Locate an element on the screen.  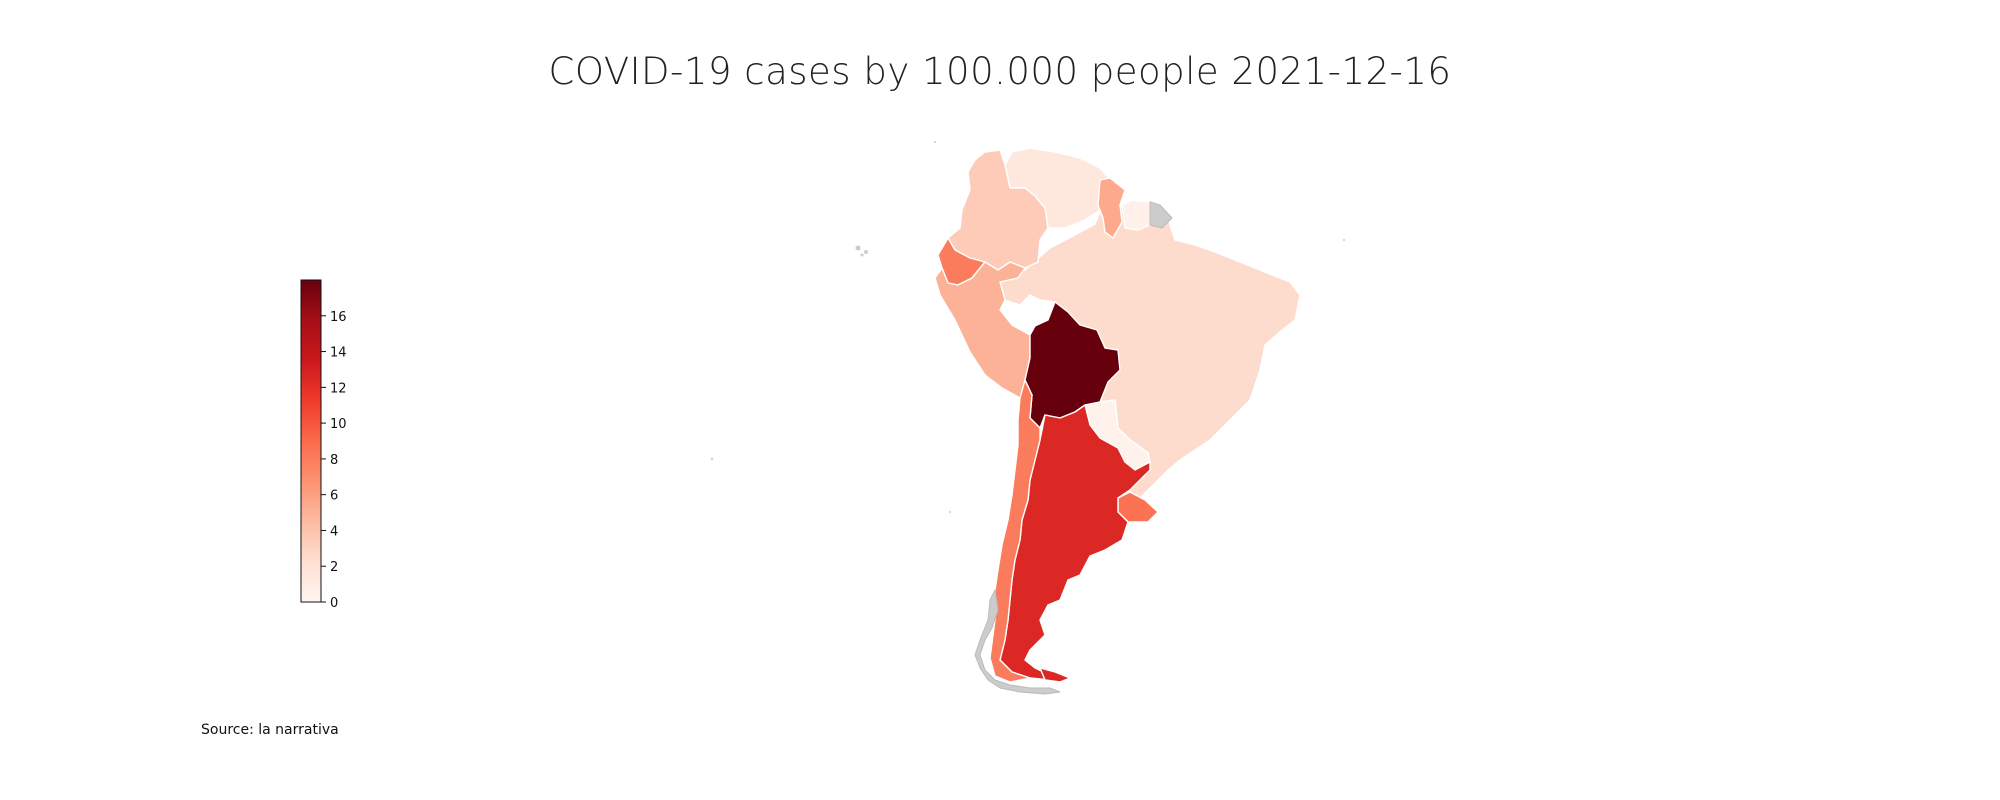
colorbar-tick-label: 2 is located at coordinates (334, 567).